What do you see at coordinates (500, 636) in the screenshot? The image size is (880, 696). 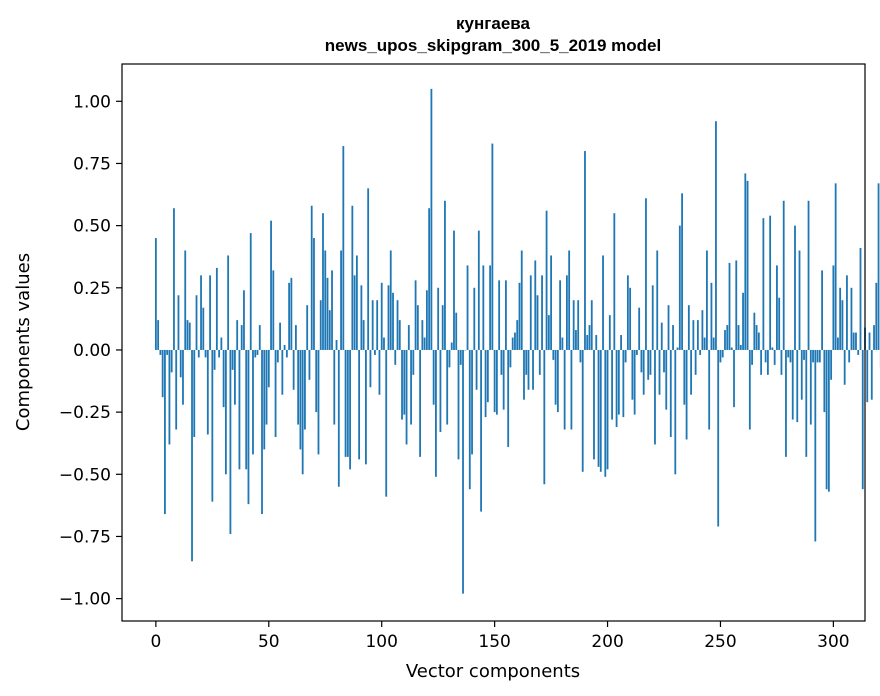 I see `x-axis: 0 50 100 150 200 250 300` at bounding box center [500, 636].